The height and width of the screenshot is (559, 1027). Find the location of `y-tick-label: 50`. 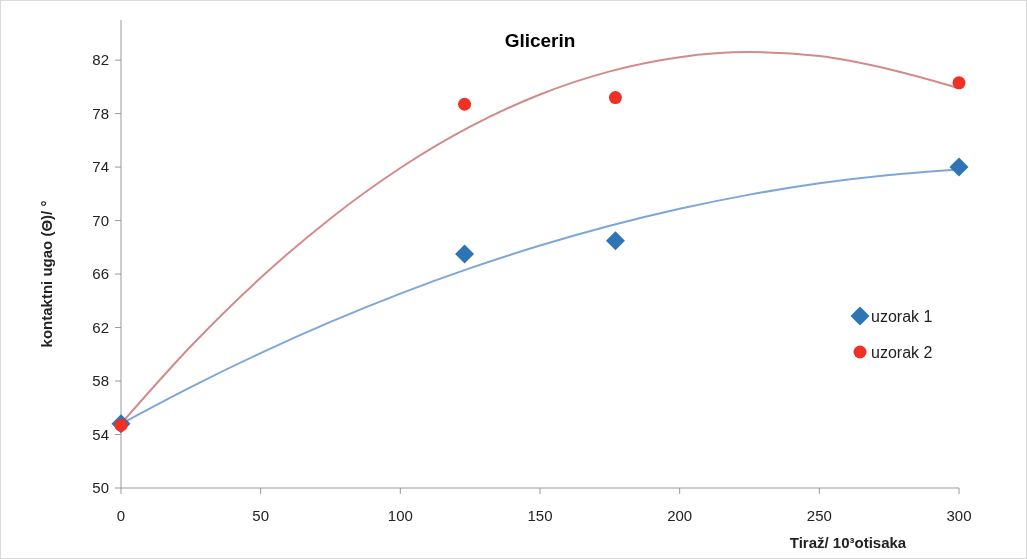

y-tick-label: 50 is located at coordinates (100, 488).